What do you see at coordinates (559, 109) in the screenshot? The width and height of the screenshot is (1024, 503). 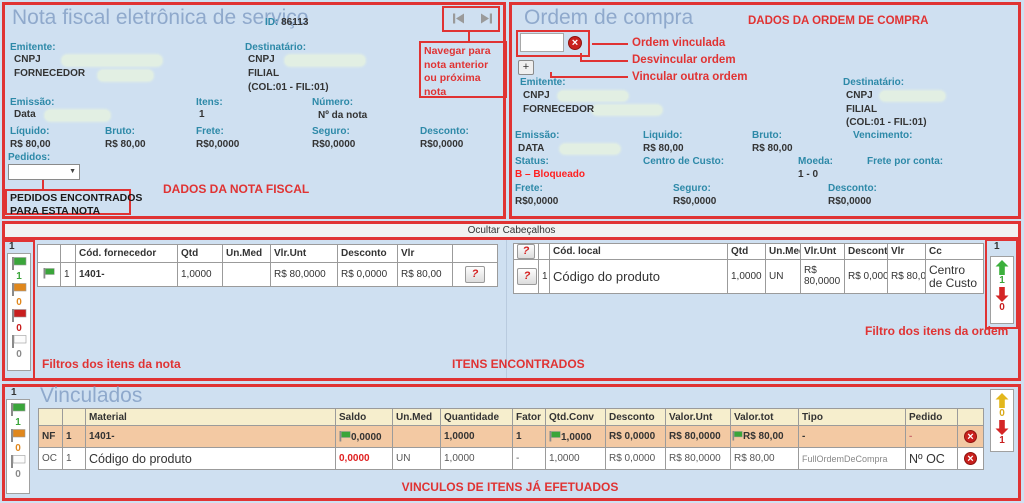 I see `ordem-emitente-nome: FORNECEDOR` at bounding box center [559, 109].